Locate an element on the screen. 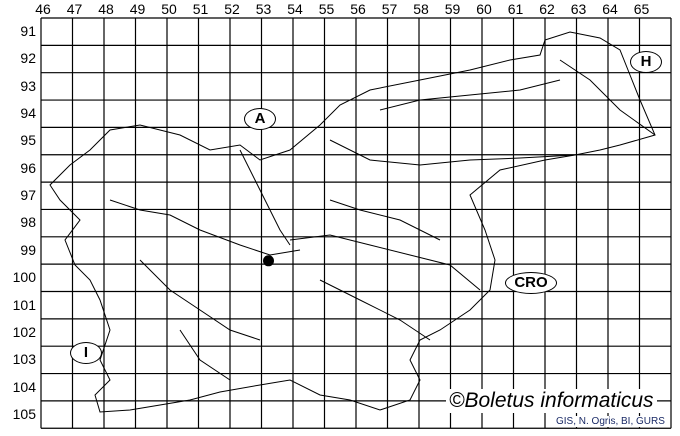  column-label: 50 is located at coordinates (169, 9).